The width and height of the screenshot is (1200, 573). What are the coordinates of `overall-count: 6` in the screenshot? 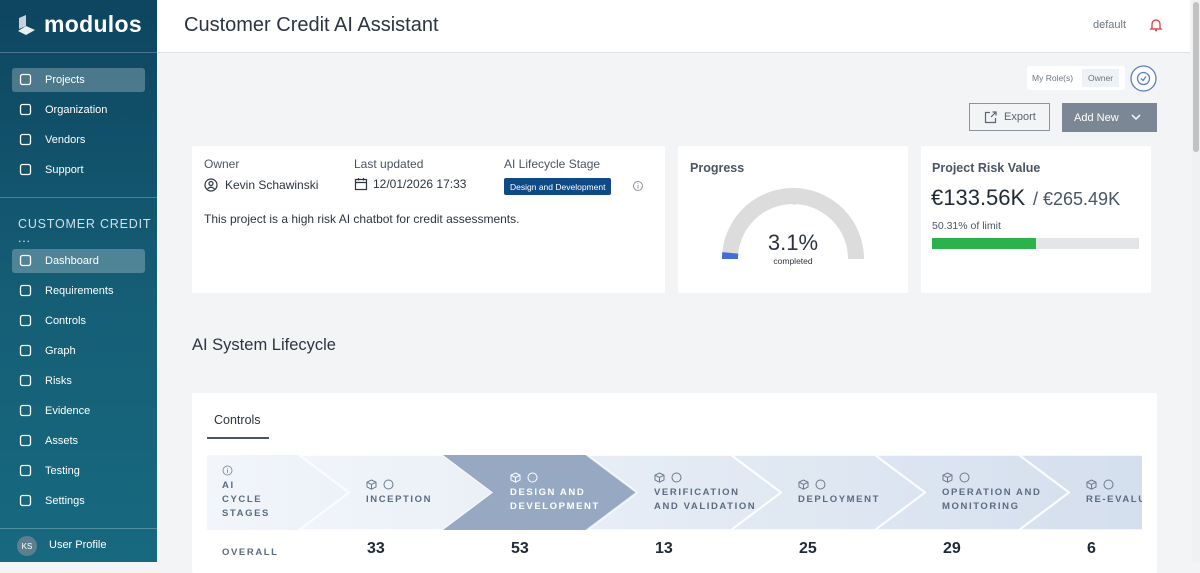 It's located at (1091, 549).